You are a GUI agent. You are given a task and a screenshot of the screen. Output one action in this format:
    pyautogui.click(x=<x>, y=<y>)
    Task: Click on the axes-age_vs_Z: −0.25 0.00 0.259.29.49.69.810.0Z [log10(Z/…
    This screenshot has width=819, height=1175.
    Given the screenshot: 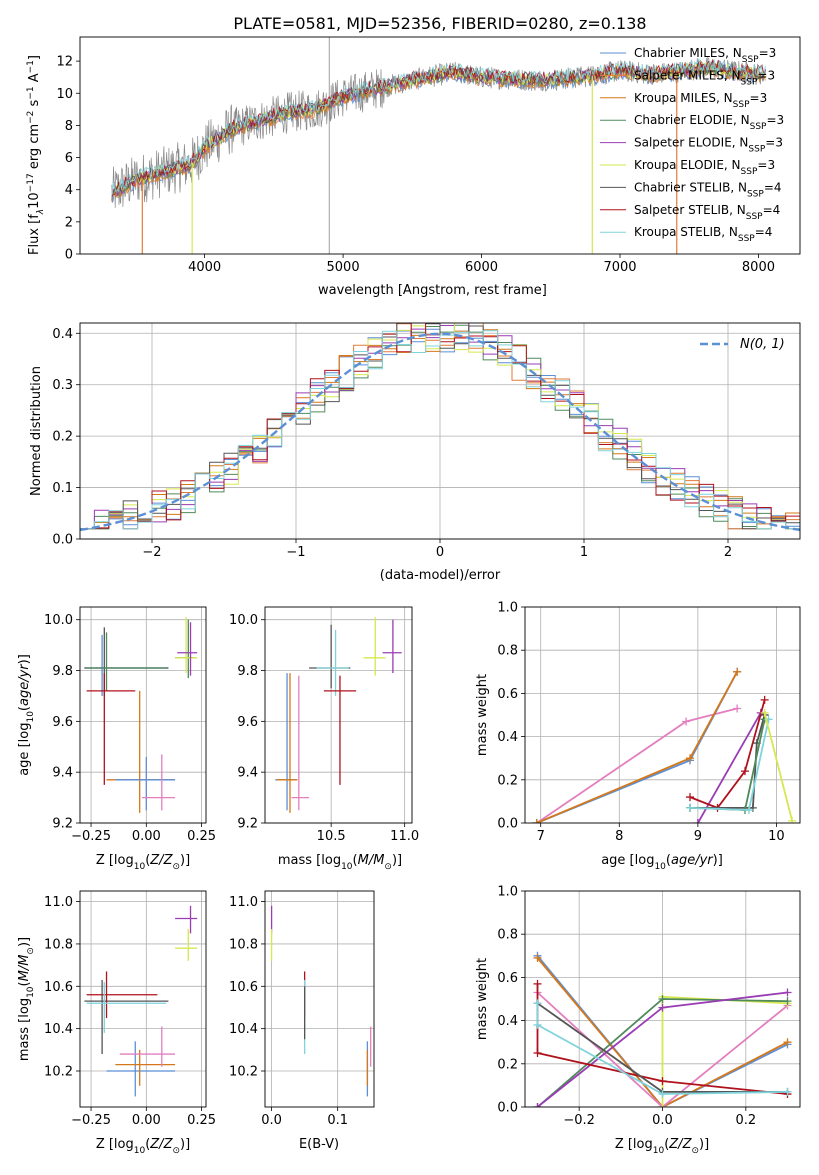 What is the action you would take?
    pyautogui.click(x=116, y=739)
    